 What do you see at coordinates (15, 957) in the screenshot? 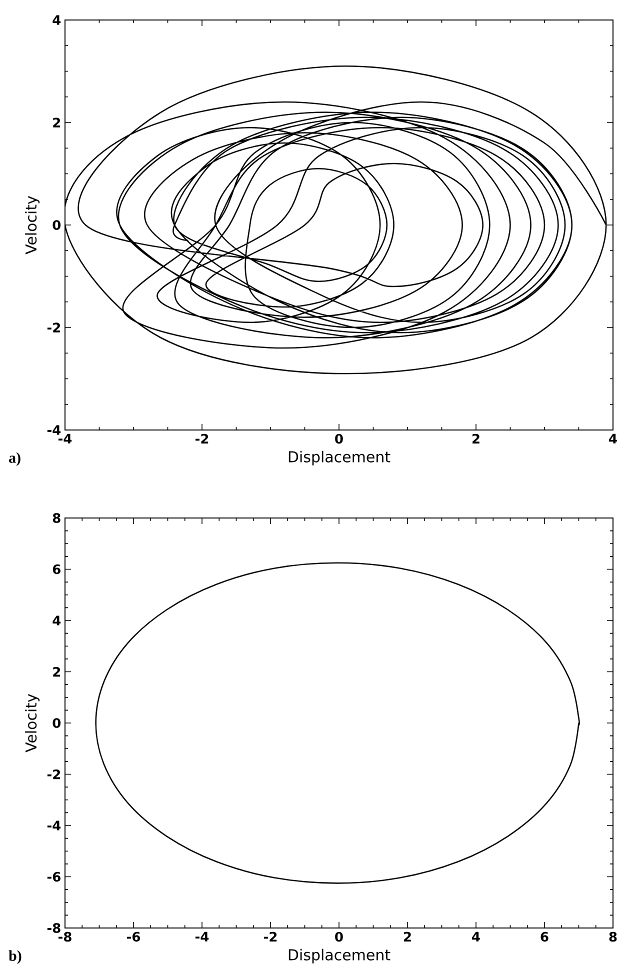
I see `text: b)` at bounding box center [15, 957].